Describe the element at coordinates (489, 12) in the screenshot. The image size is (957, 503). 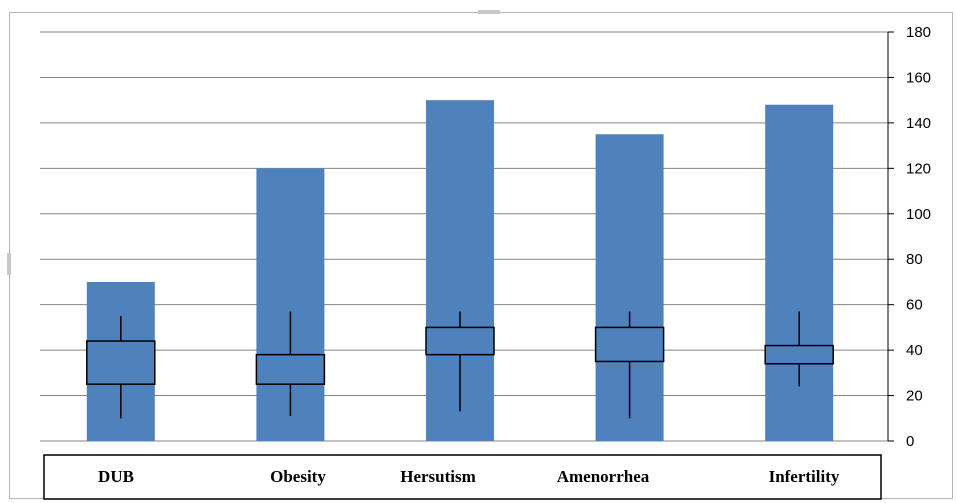
I see `top-resize-handle` at that location.